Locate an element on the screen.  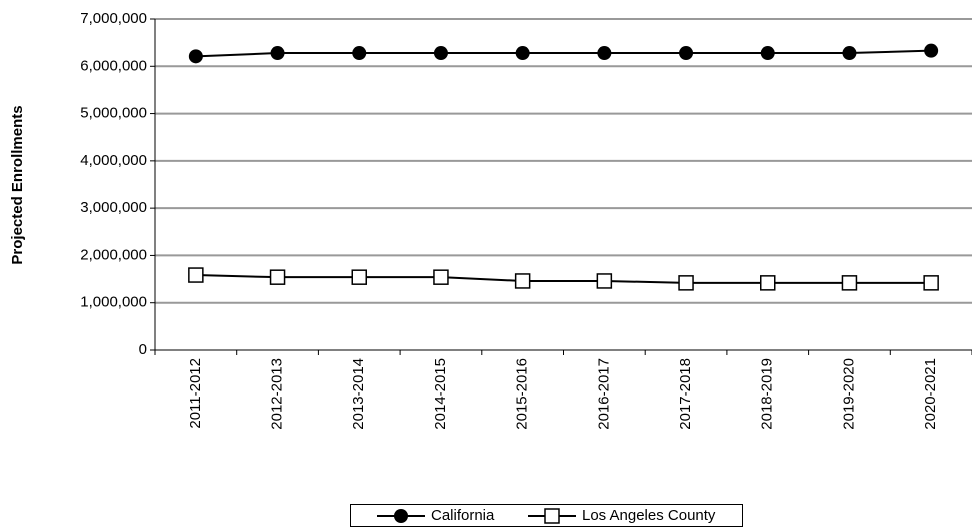
y-tick-label: 7,000,000 is located at coordinates (113, 18).